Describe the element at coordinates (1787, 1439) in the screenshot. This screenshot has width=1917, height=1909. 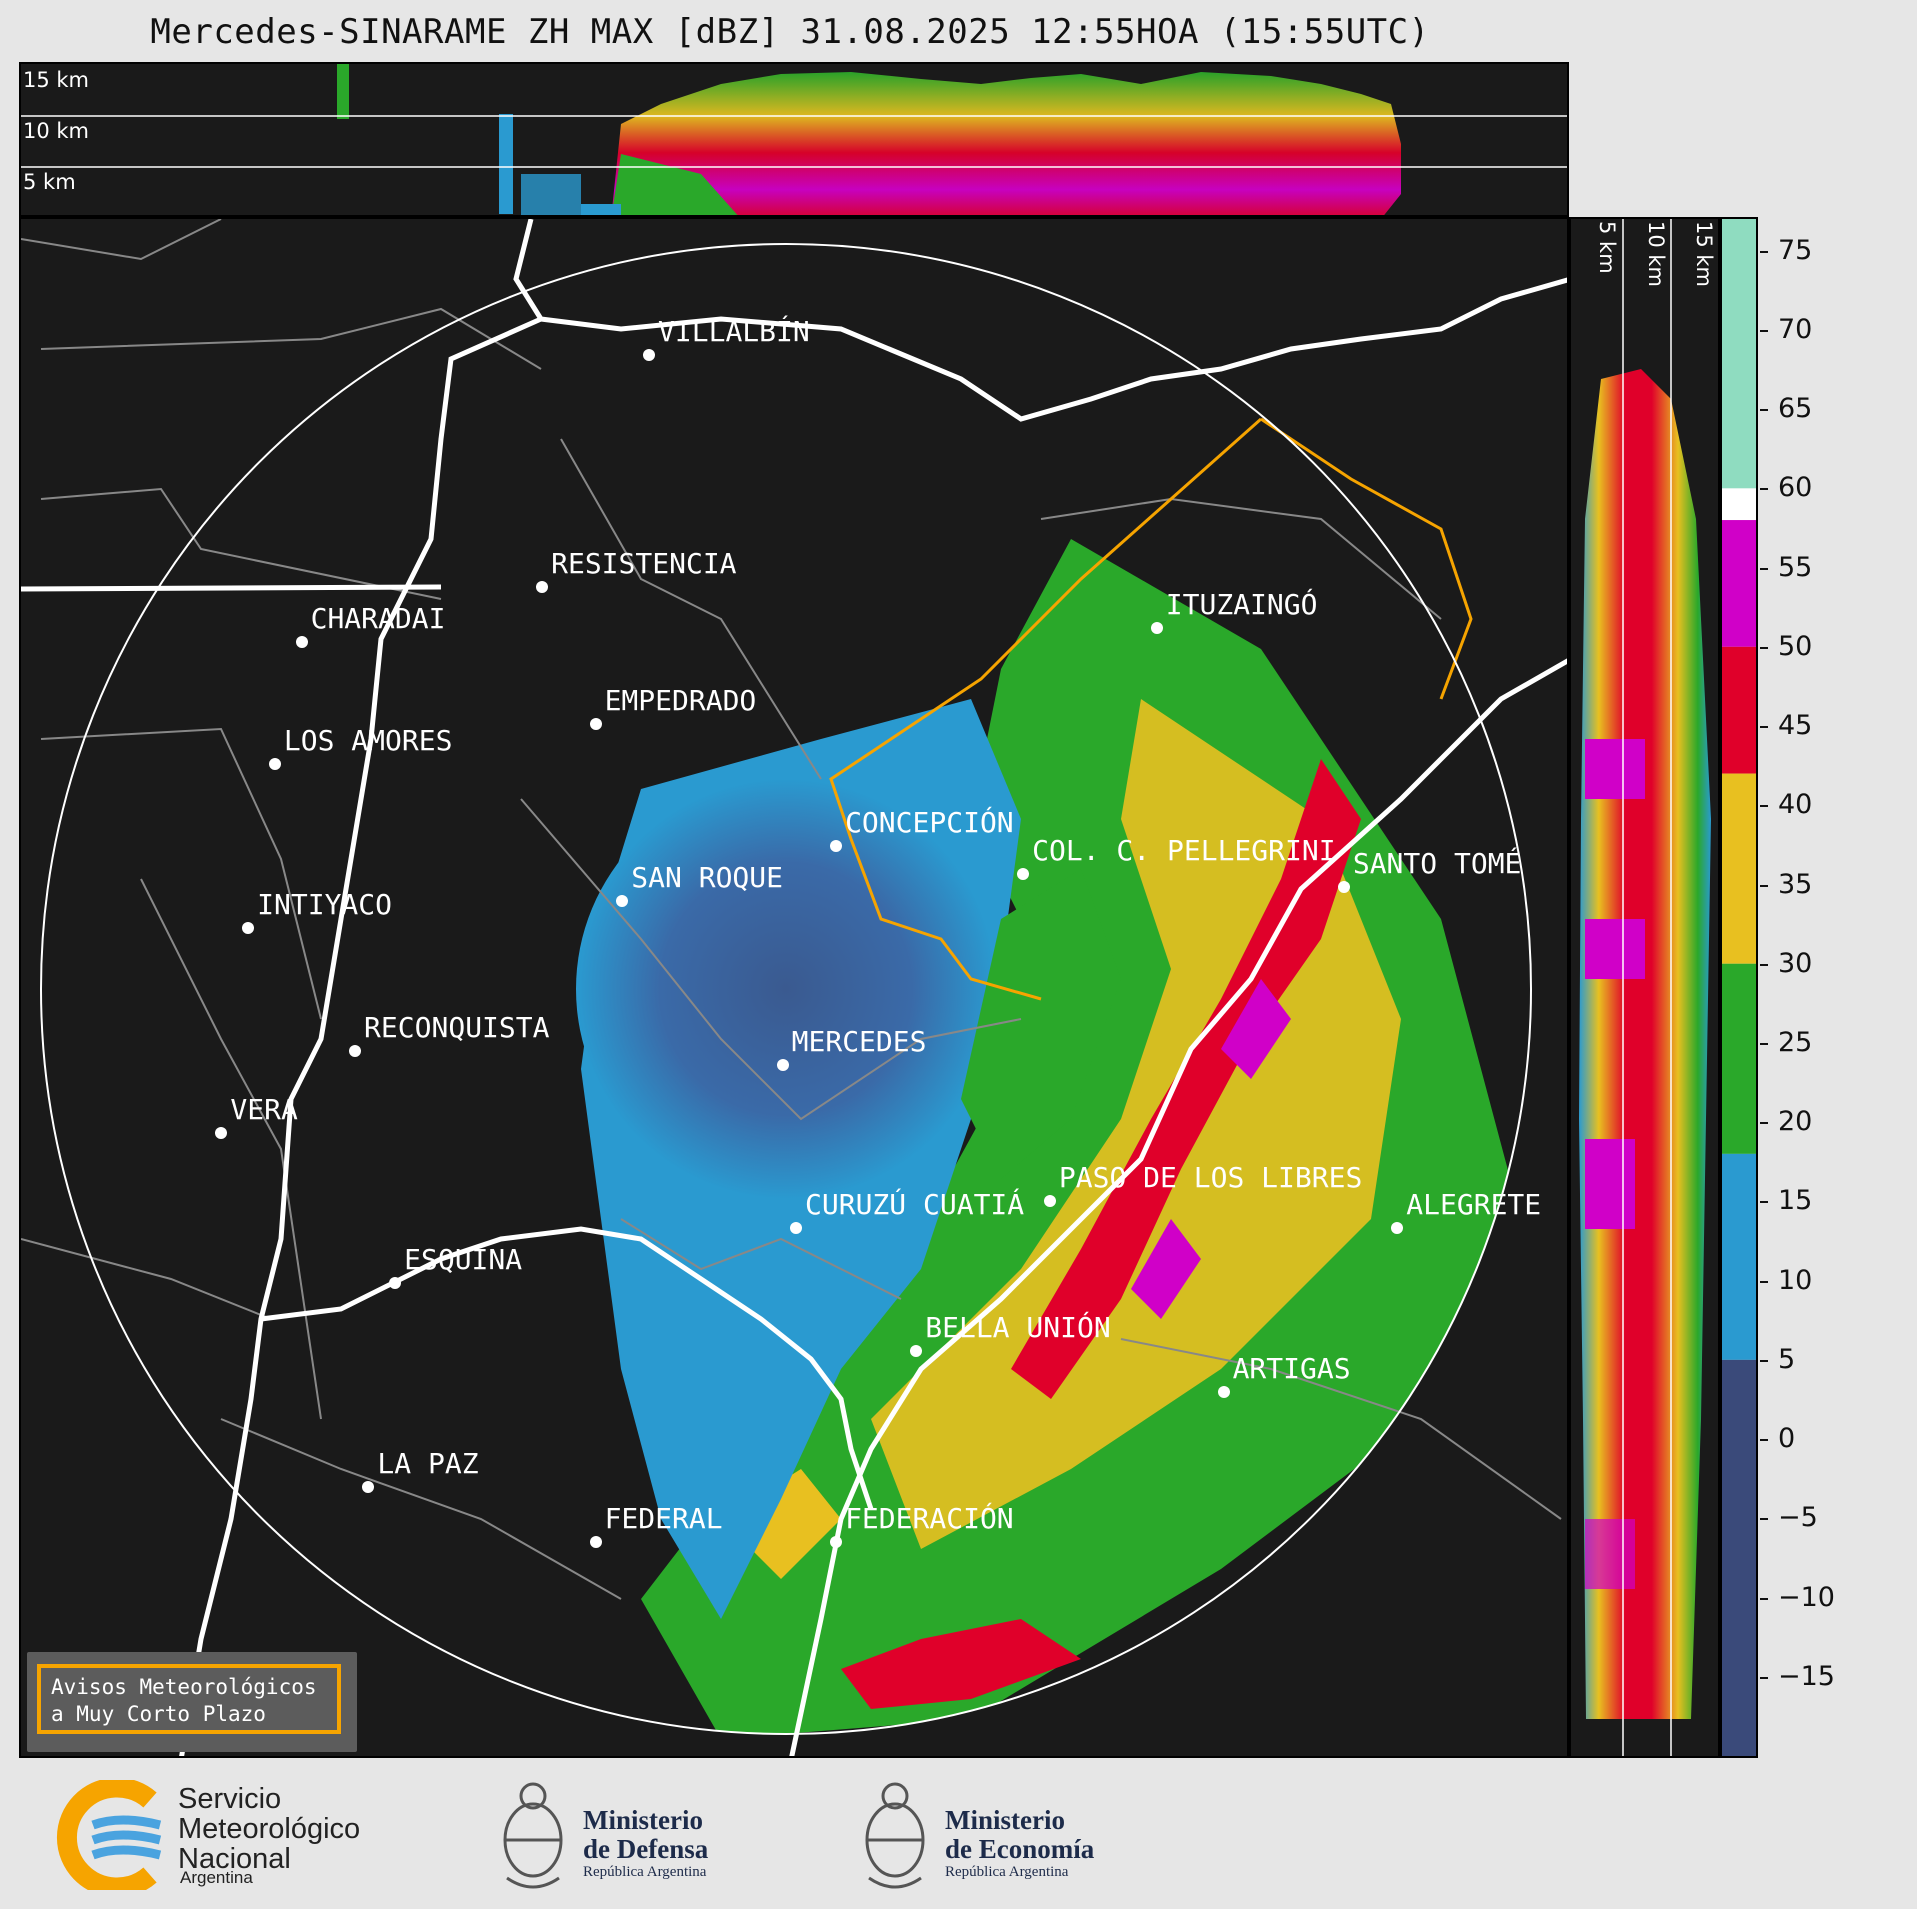
I see `colorbar-tick-label: 0` at that location.